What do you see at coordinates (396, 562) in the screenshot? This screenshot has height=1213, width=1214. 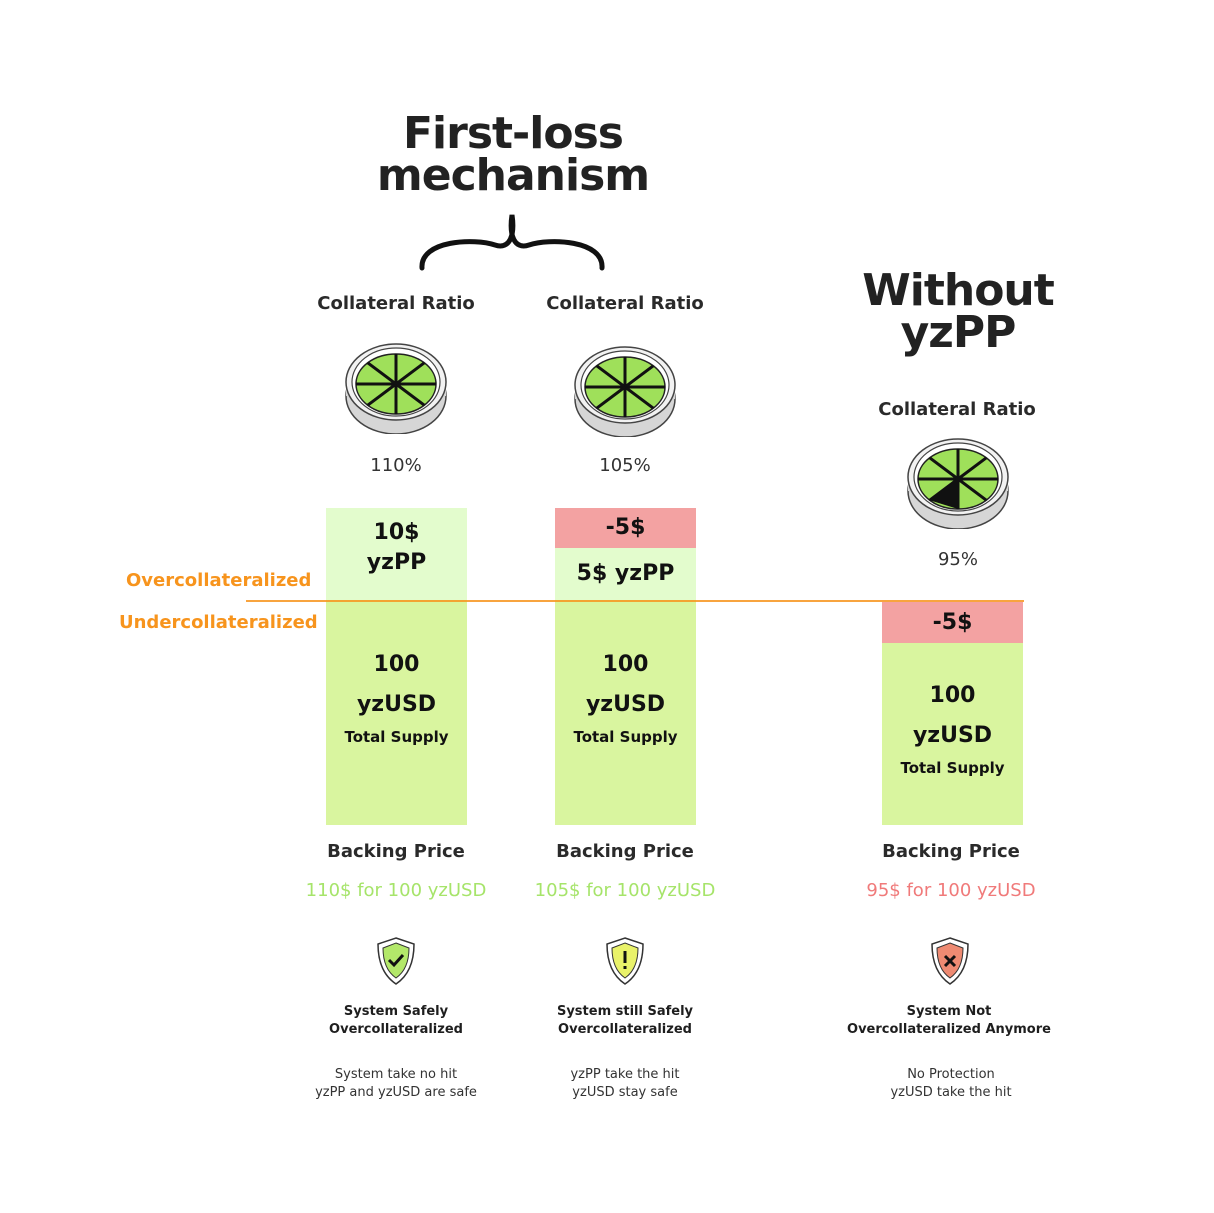 I see `yzpp-token: yzPP` at bounding box center [396, 562].